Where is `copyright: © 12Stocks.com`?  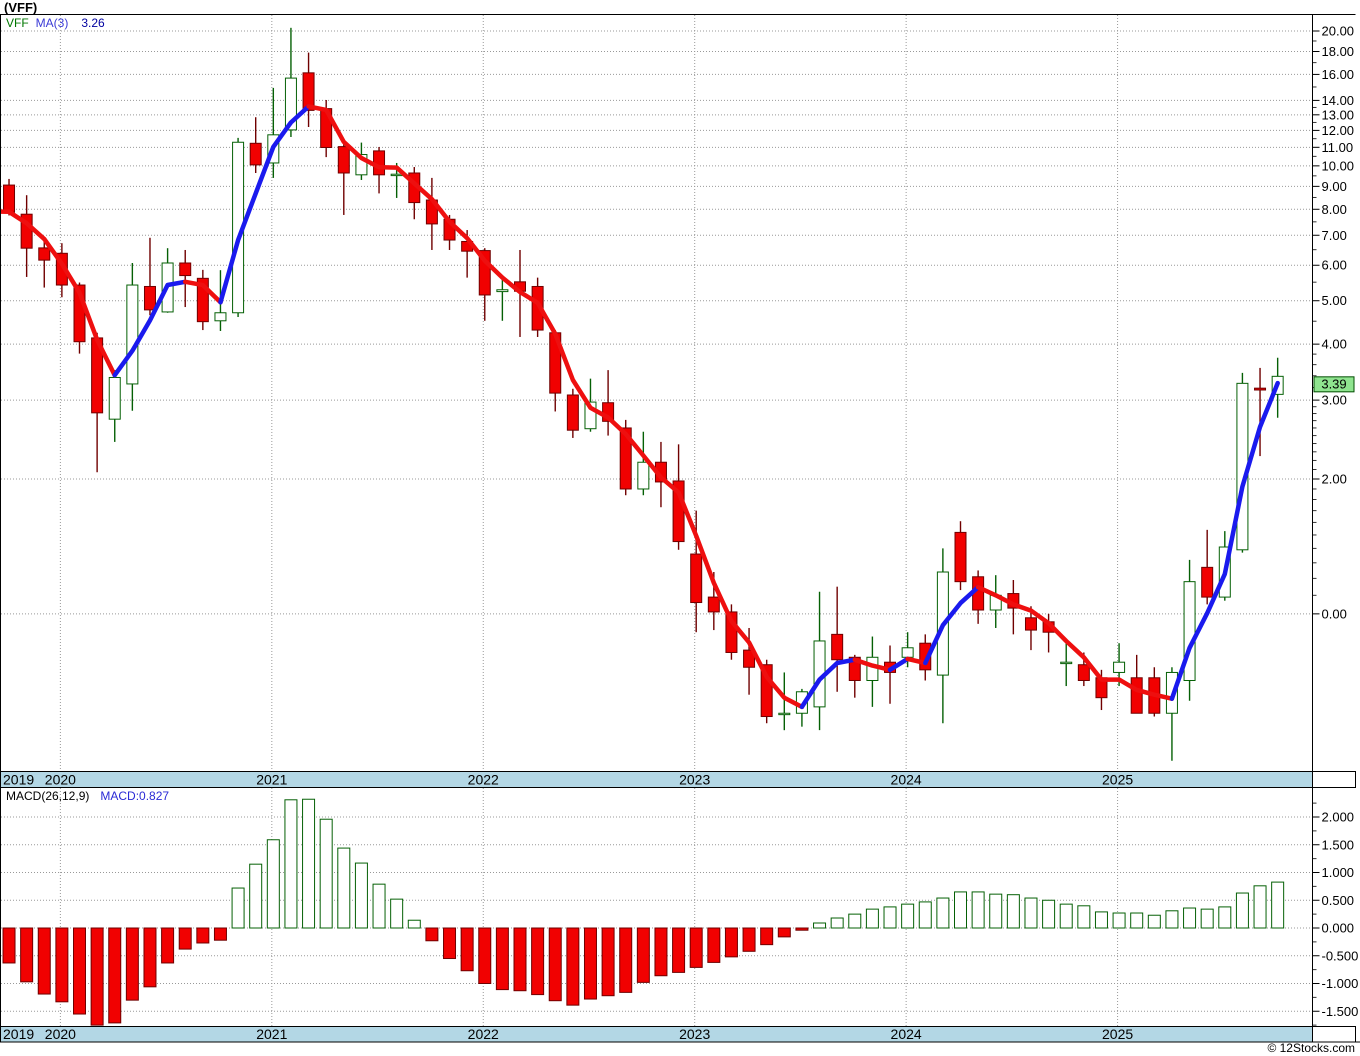 copyright: © 12Stocks.com is located at coordinates (1311, 1048).